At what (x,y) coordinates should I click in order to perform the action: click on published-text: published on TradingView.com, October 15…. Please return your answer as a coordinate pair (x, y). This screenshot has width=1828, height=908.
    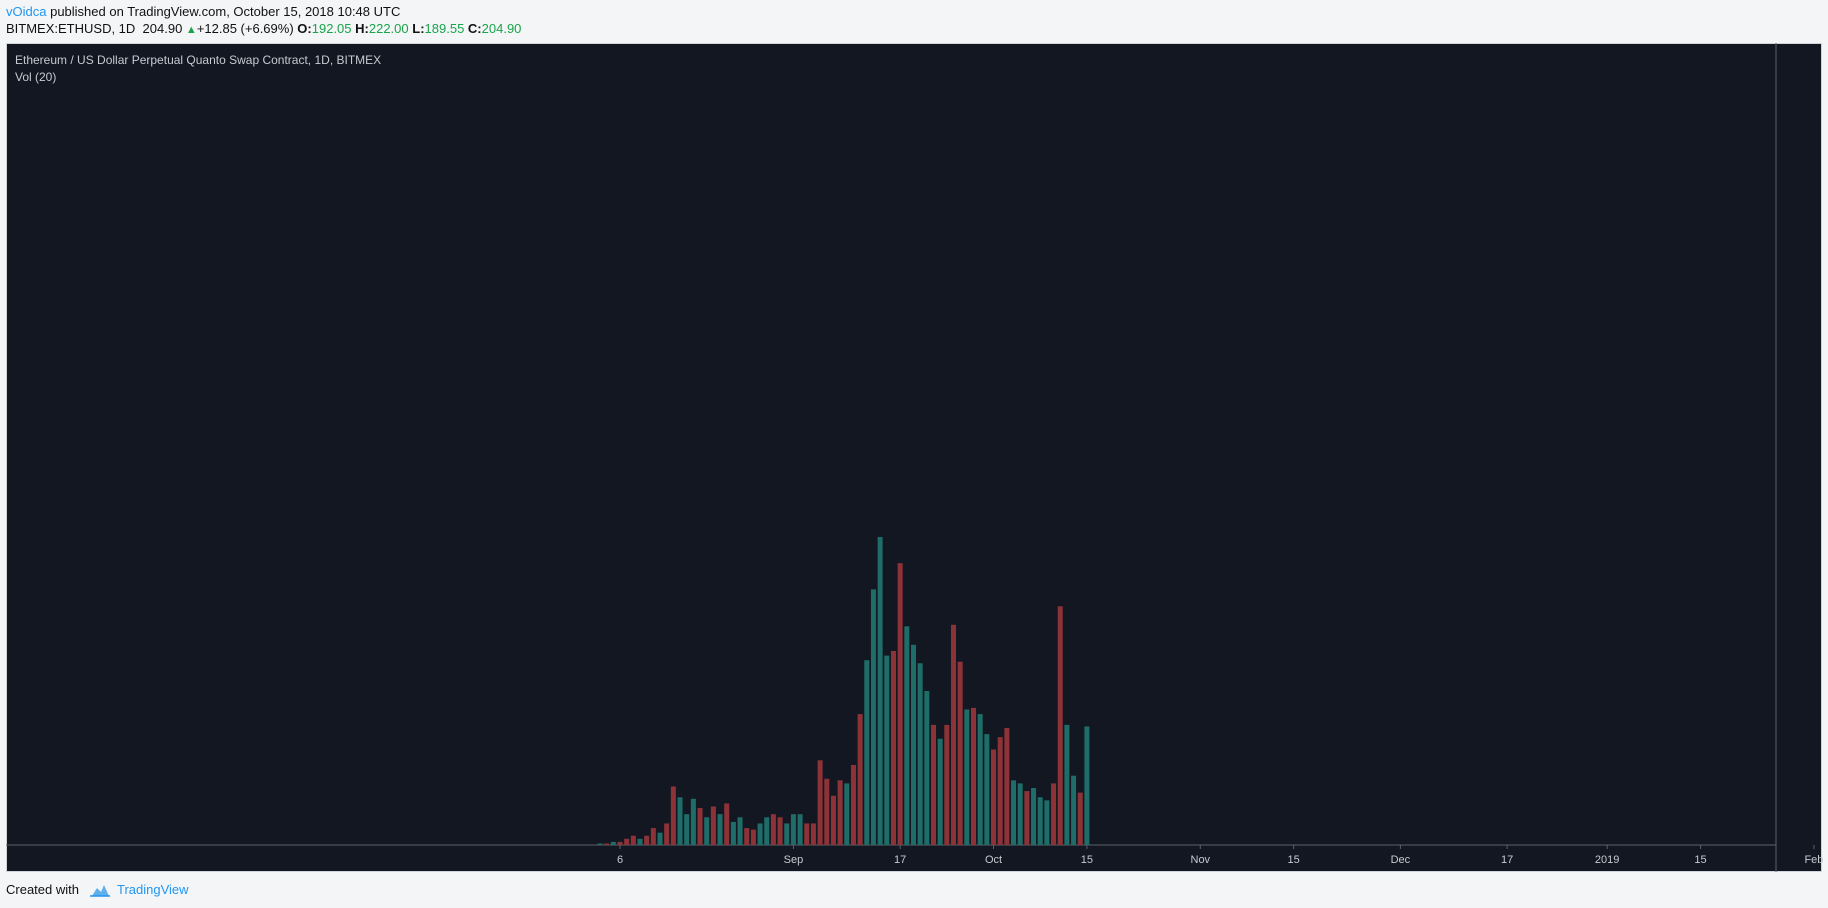
    Looking at the image, I should click on (225, 11).